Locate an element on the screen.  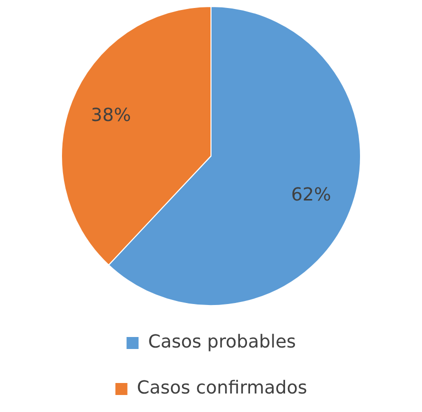
data-label: 62% is located at coordinates (311, 195).